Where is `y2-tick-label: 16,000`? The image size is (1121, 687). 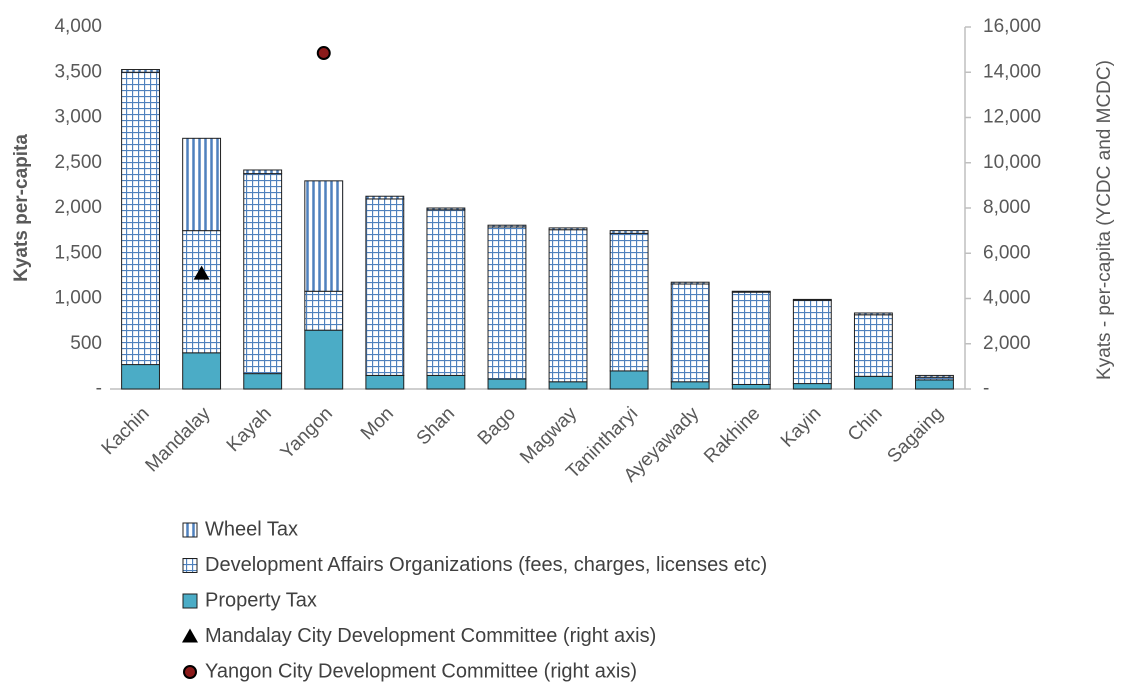 y2-tick-label: 16,000 is located at coordinates (1012, 26).